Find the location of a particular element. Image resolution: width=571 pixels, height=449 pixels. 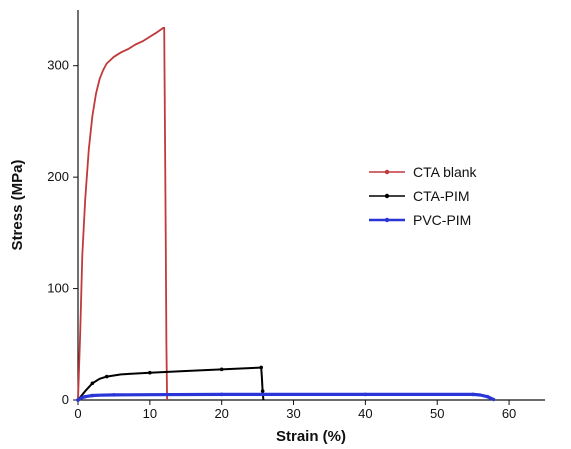

legend: CTA blank CTA-PIM PVC-PIM is located at coordinates (423, 196).